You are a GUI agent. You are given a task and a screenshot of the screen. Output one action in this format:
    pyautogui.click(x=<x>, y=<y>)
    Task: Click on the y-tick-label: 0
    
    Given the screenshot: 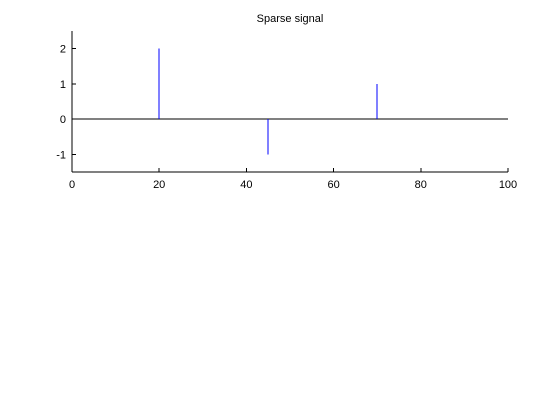 What is the action you would take?
    pyautogui.click(x=63, y=120)
    